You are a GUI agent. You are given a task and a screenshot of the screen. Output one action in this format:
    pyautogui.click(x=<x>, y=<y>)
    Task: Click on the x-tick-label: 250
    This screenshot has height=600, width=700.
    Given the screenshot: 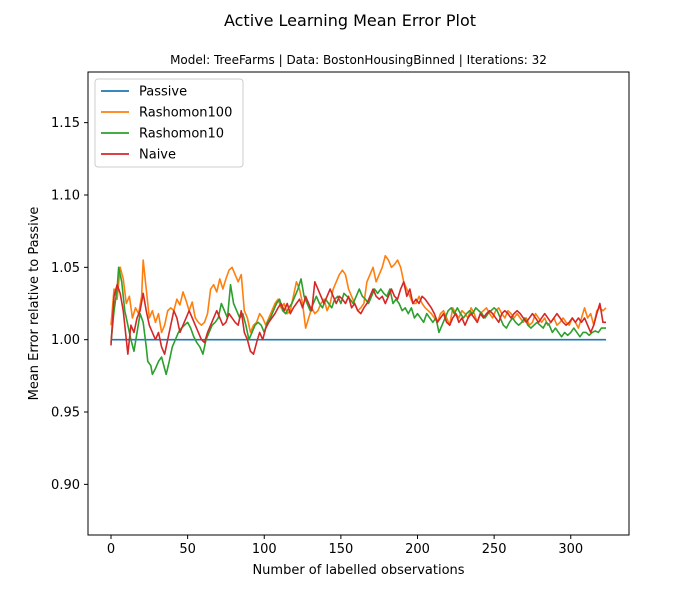 What is the action you would take?
    pyautogui.click(x=494, y=549)
    